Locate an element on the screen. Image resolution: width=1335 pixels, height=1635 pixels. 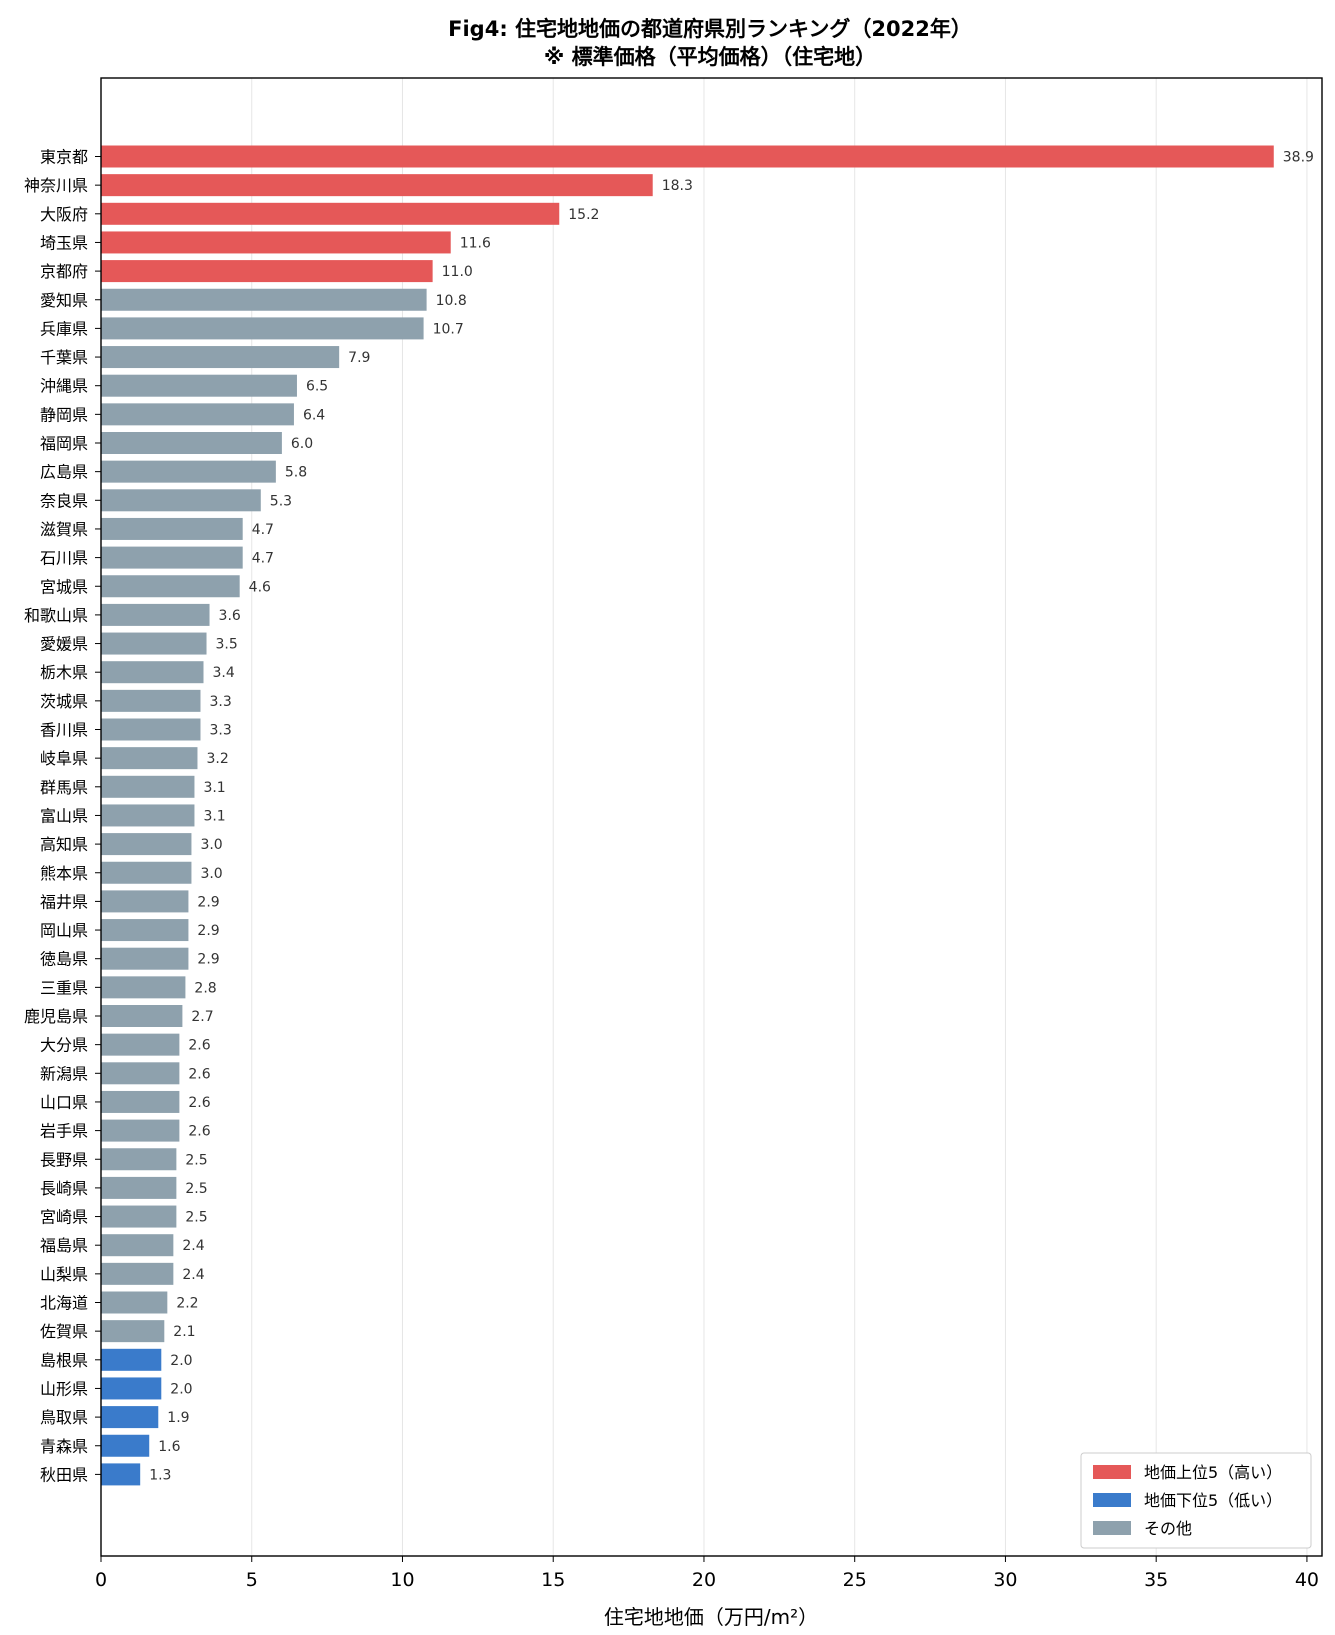
y-tick-label: 山口県 is located at coordinates (64, 1102).